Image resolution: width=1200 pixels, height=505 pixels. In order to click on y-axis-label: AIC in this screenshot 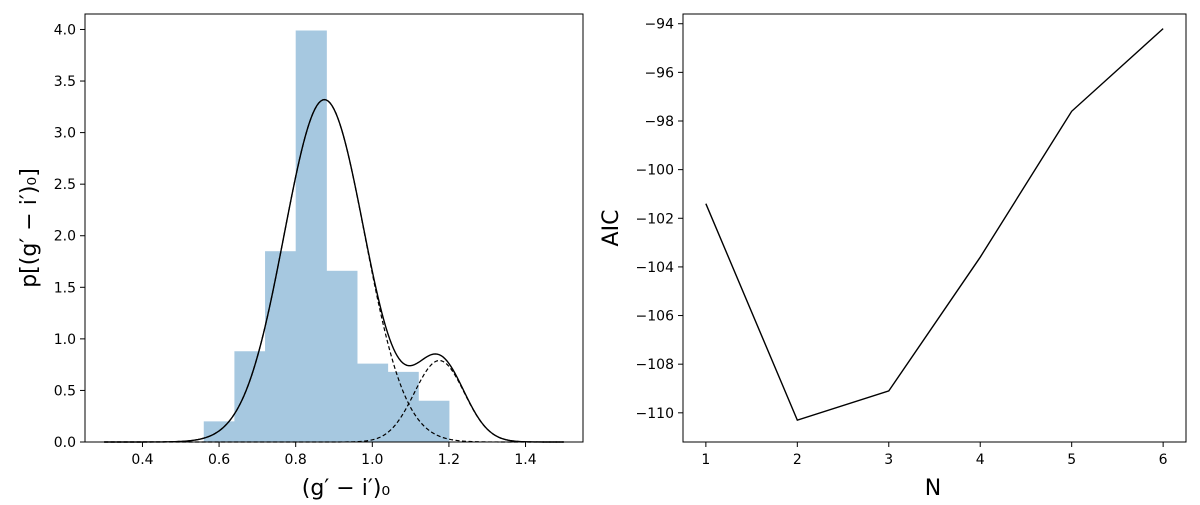, I will do `click(611, 228)`.